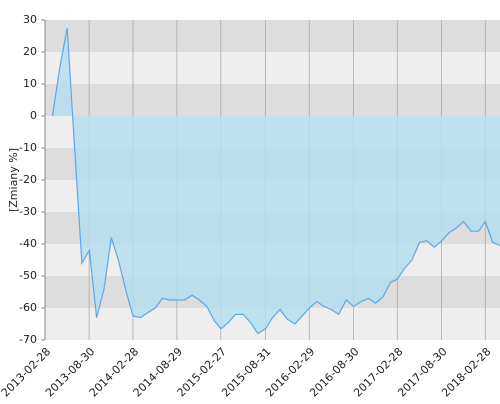  Describe the element at coordinates (30, 19) in the screenshot. I see `y-tick-label: 30` at that location.